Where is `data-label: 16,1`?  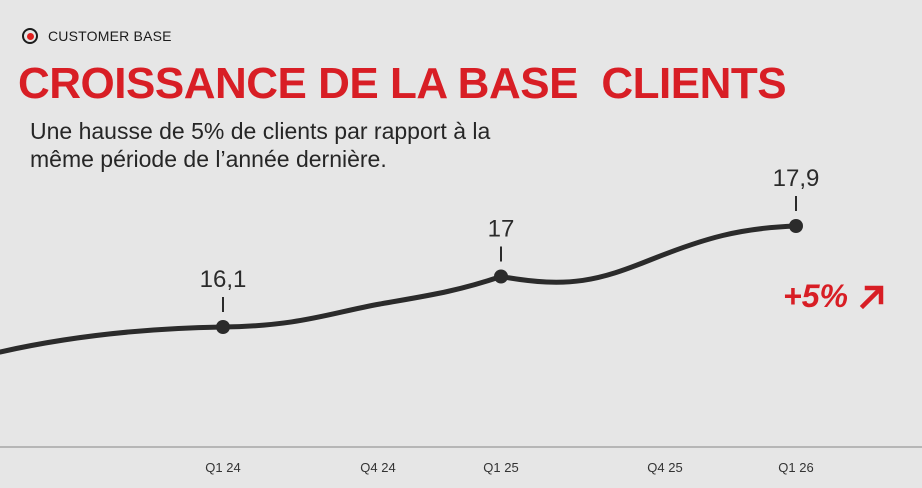 data-label: 16,1 is located at coordinates (223, 279).